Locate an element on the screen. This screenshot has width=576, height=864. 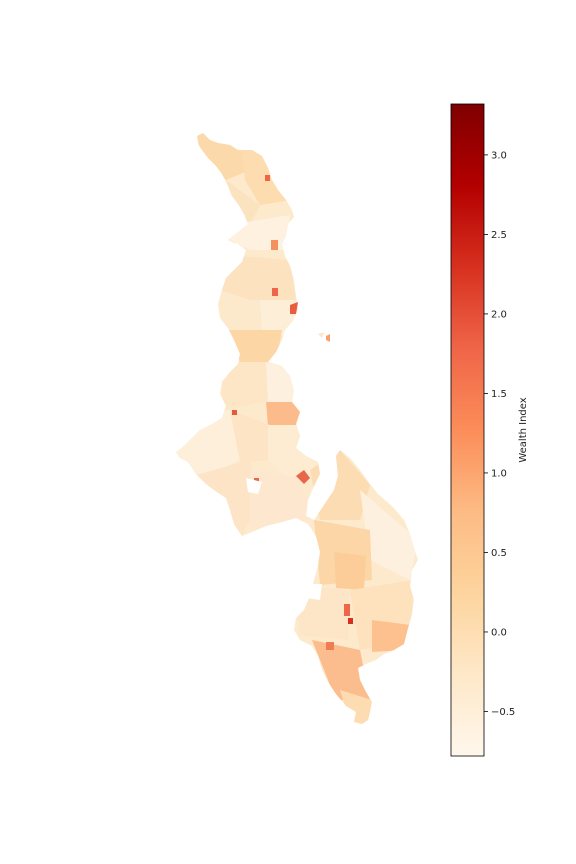
hotspot-regions is located at coordinates (292, 412).